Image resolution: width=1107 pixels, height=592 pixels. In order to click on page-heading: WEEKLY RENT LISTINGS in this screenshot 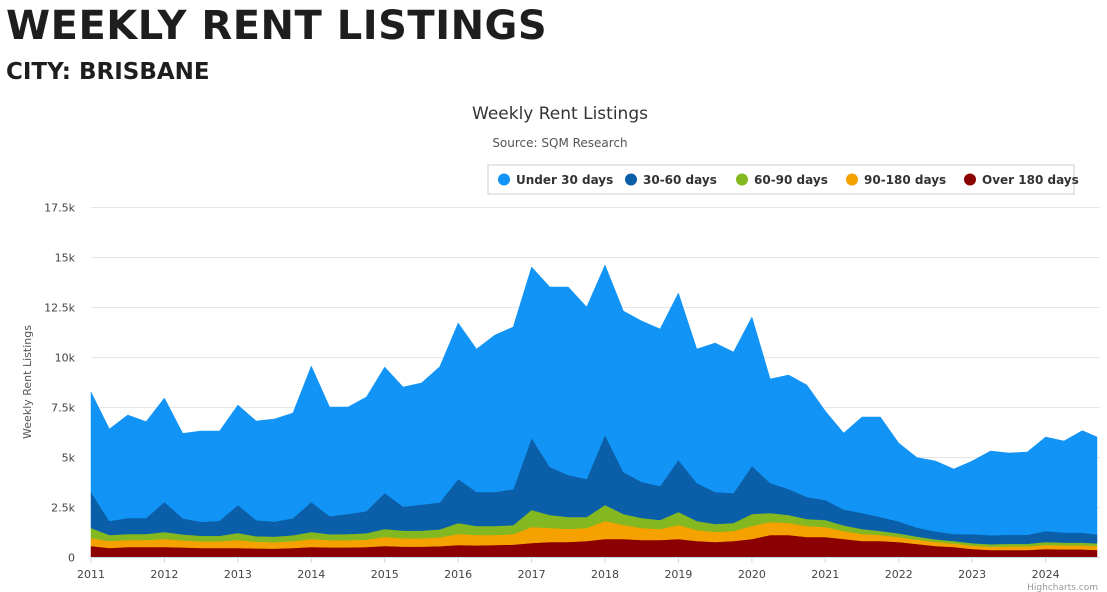, I will do `click(277, 26)`.